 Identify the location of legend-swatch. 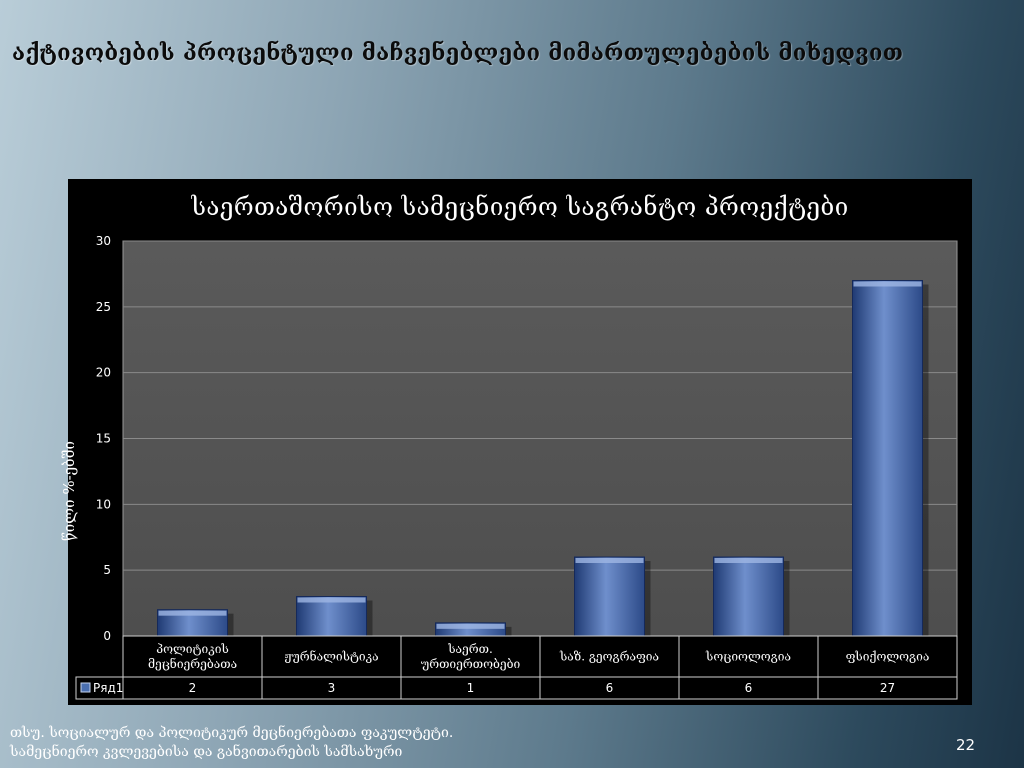
(85, 687).